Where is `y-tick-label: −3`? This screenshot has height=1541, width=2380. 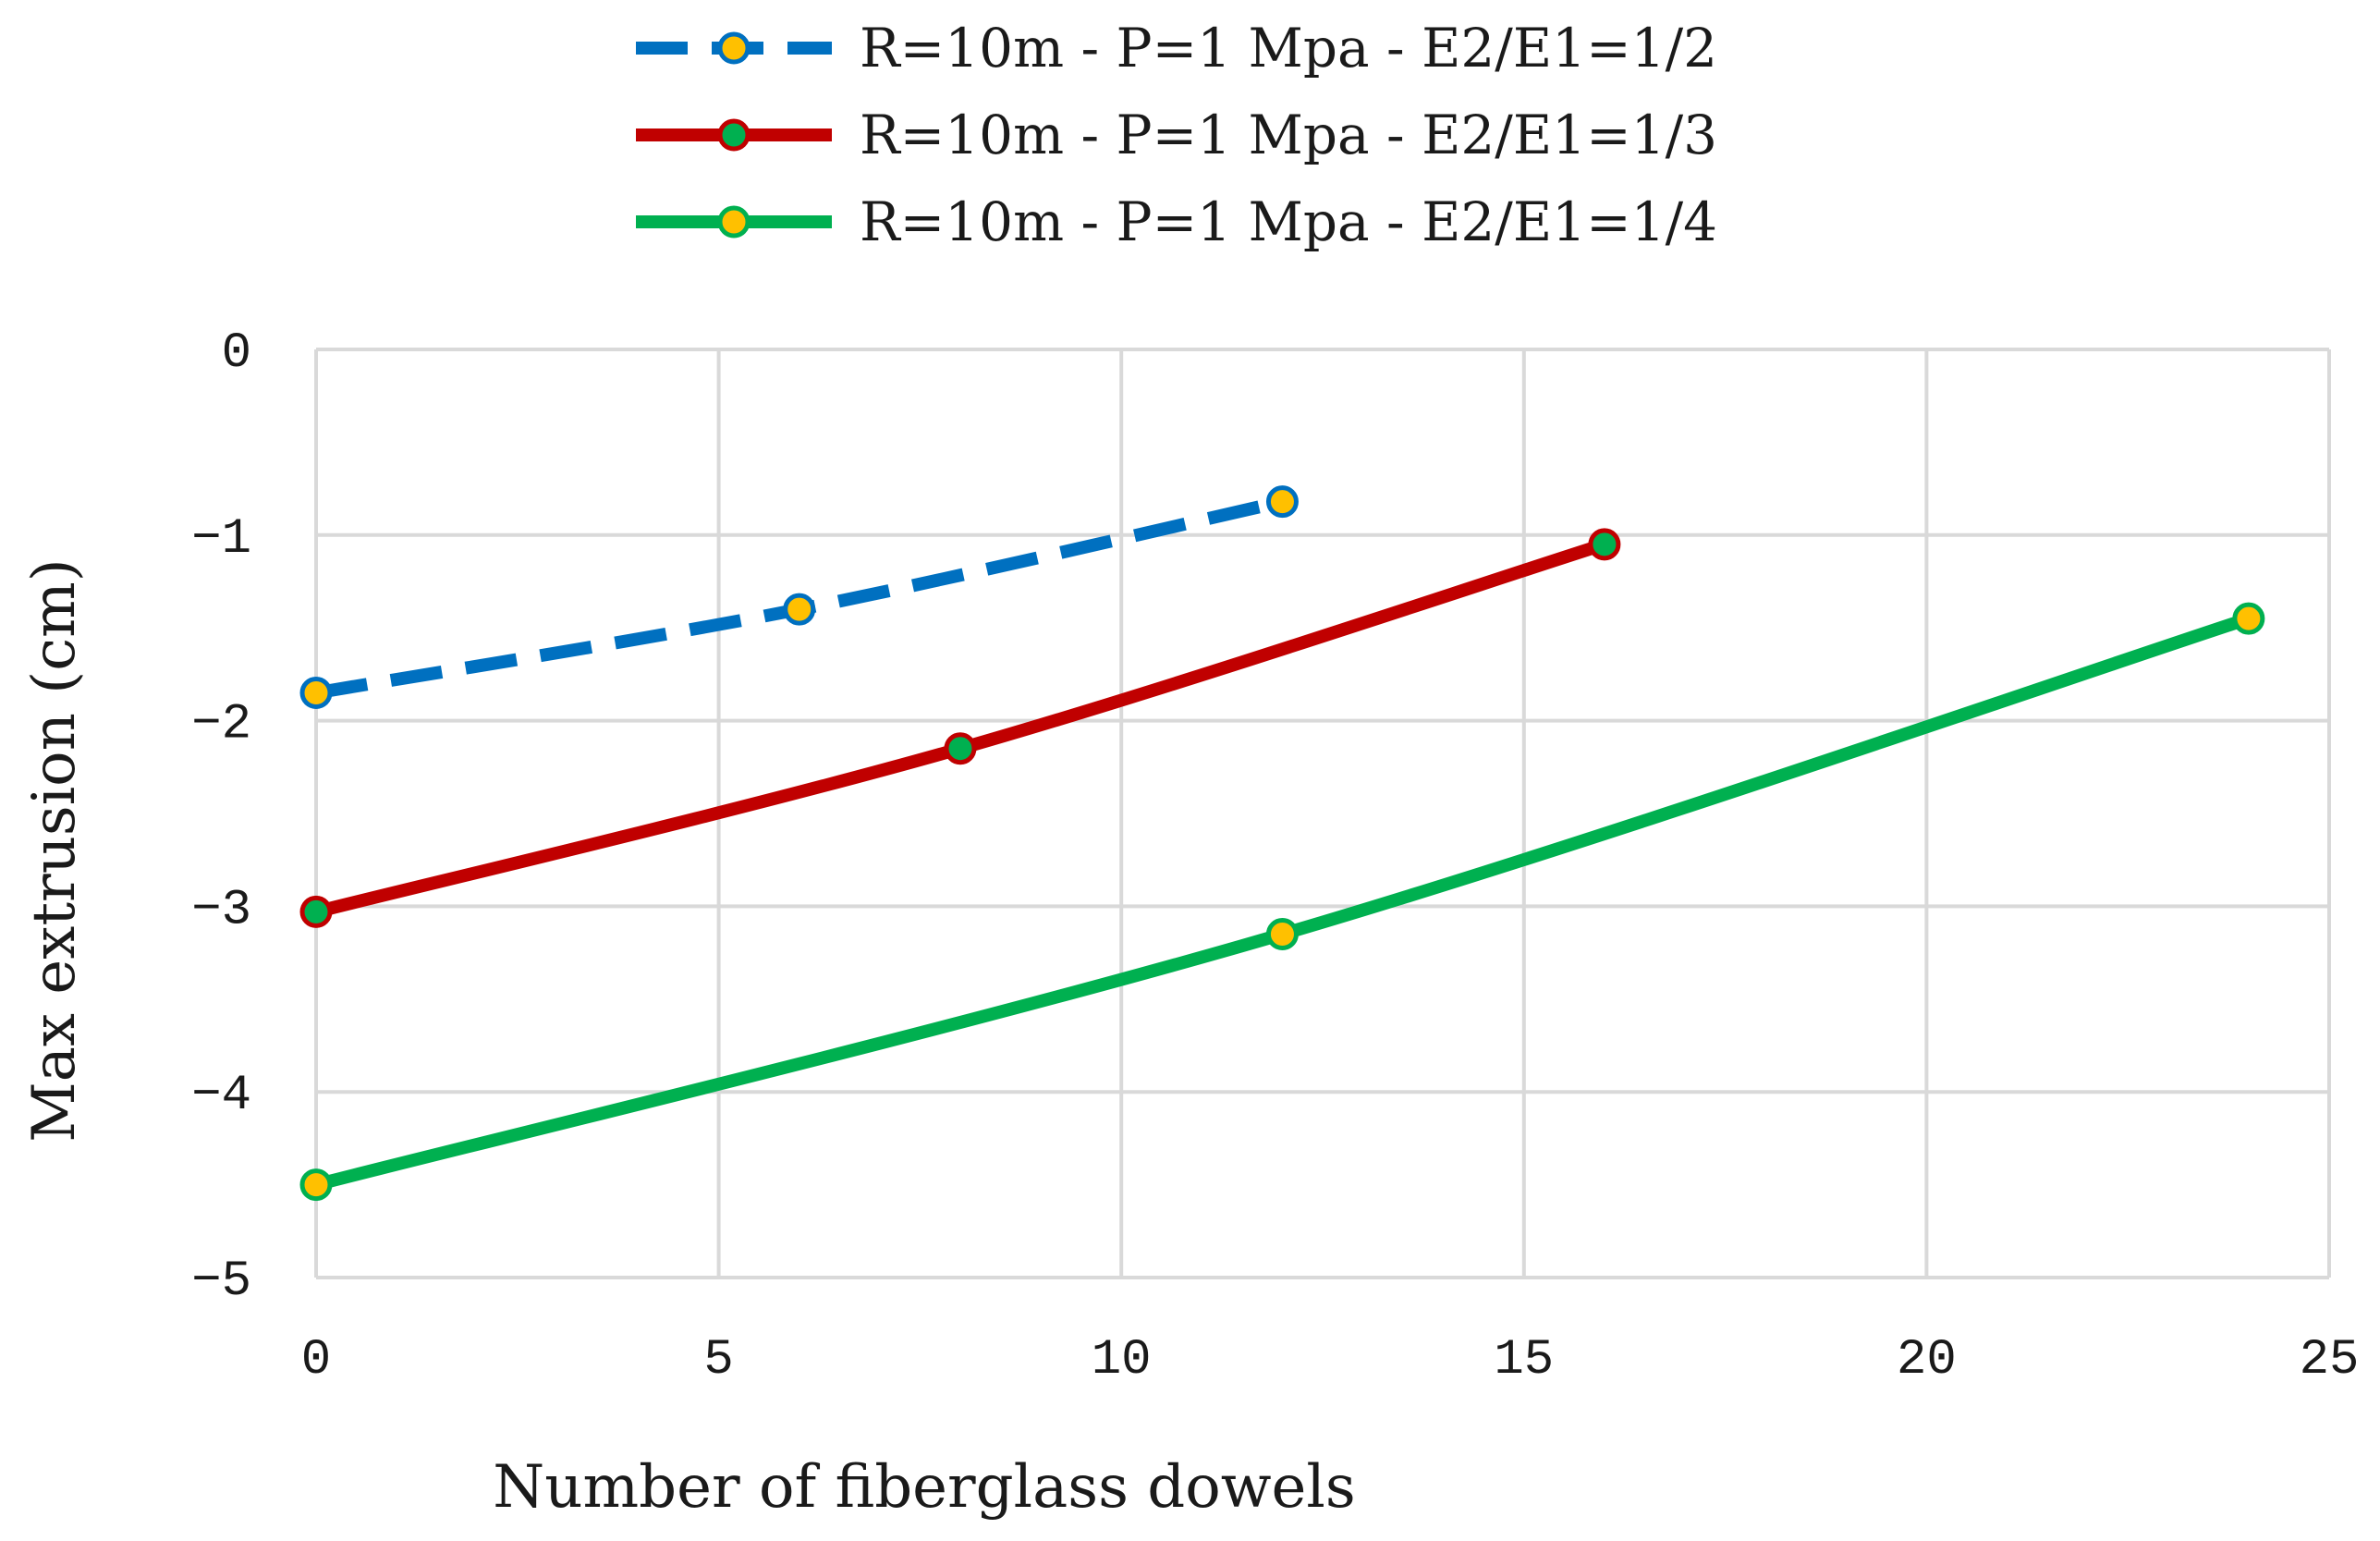 y-tick-label: −3 is located at coordinates (221, 910).